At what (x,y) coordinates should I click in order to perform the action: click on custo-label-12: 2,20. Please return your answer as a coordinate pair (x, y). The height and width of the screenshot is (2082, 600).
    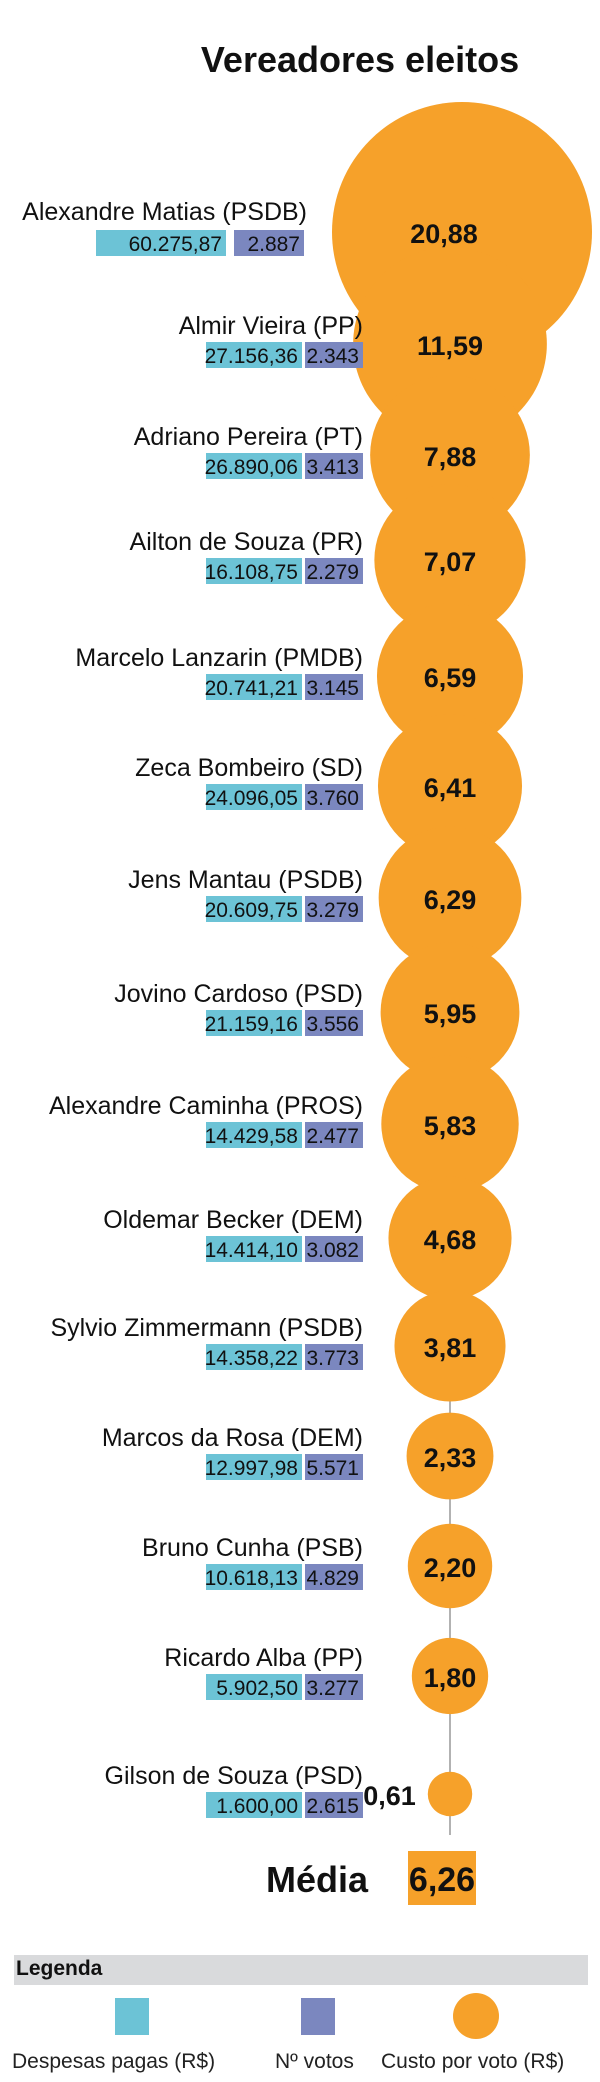
    Looking at the image, I should click on (450, 1568).